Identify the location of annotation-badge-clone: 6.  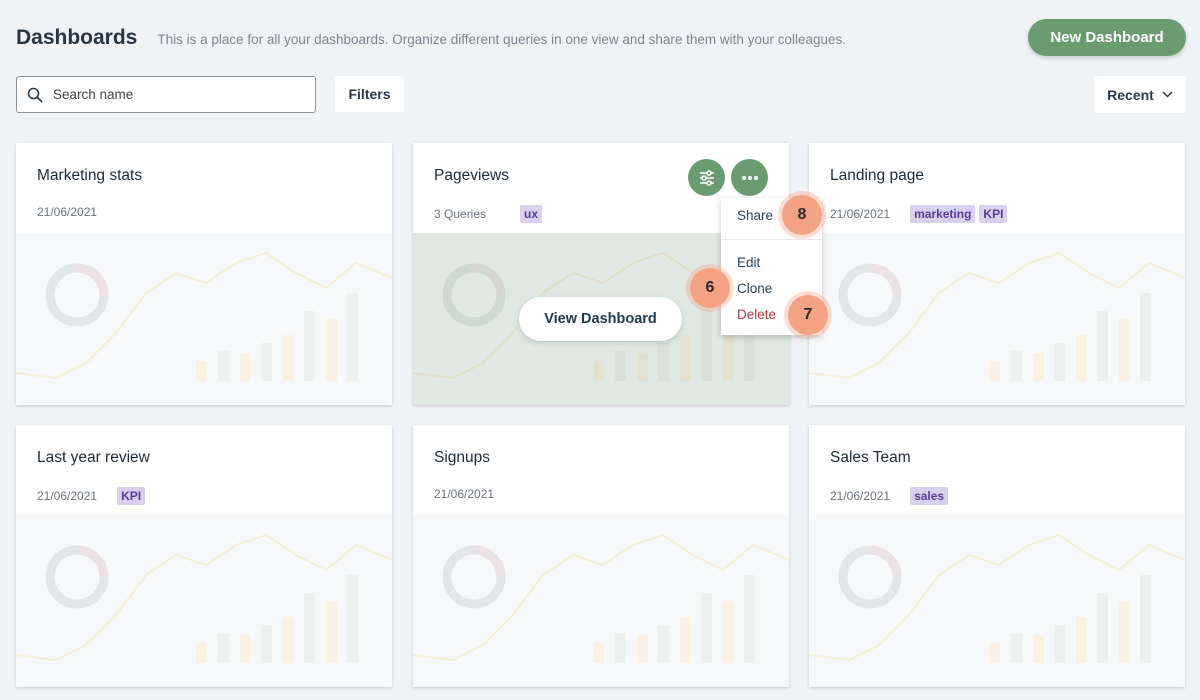
(710, 288).